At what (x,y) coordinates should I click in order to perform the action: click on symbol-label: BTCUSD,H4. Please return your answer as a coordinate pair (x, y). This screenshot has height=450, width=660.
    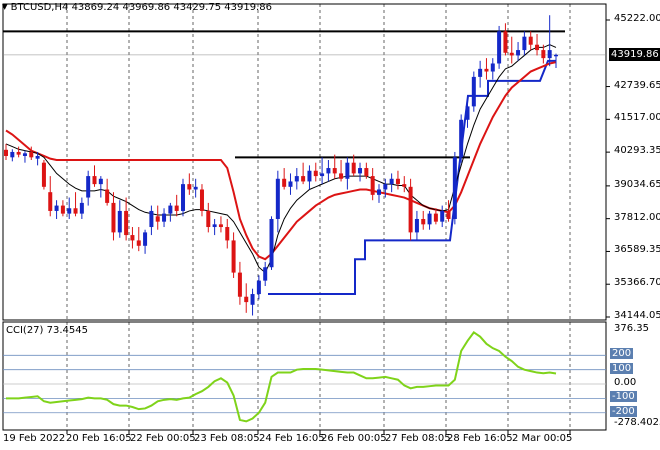
    Looking at the image, I should click on (39, 7).